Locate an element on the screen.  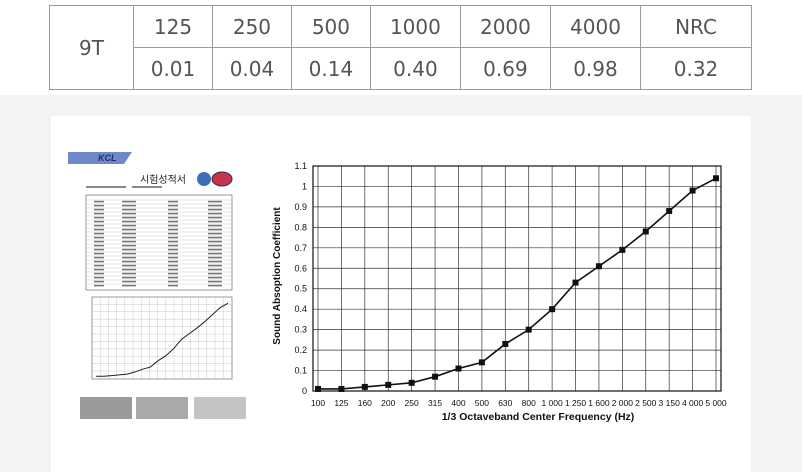
report-mini-grid is located at coordinates (162, 338).